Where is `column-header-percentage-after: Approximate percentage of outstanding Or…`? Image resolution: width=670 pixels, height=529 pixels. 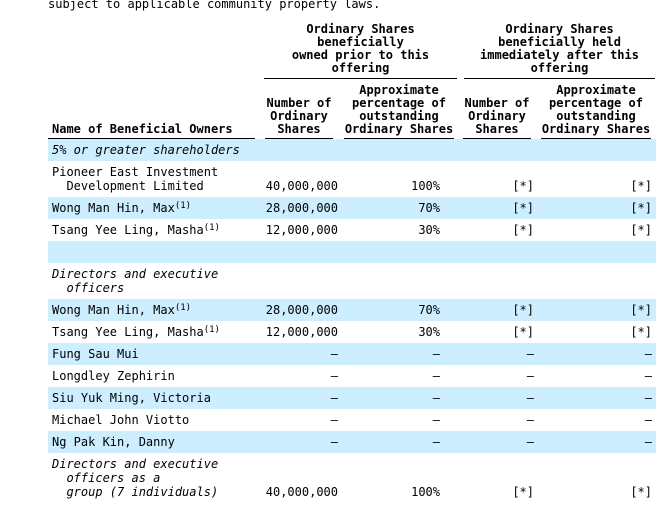
column-header-percentage-after: Approximate percentage of outstanding Or… is located at coordinates (596, 111).